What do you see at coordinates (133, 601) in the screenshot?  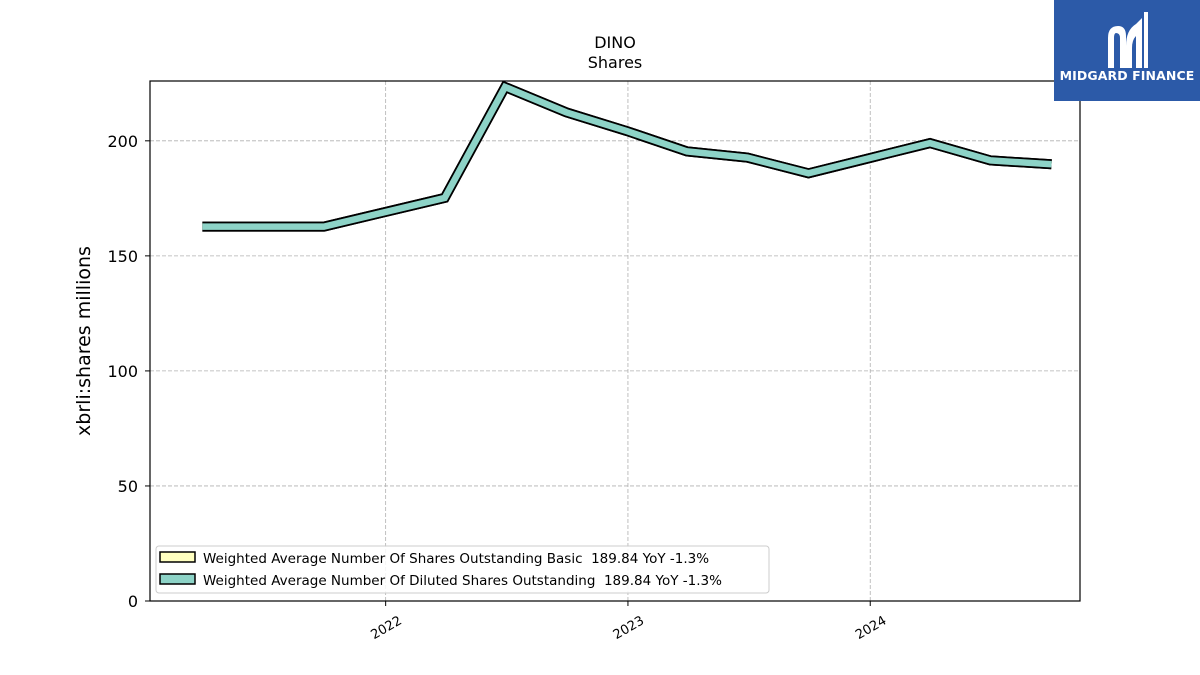 I see `y-tick-label: 0` at bounding box center [133, 601].